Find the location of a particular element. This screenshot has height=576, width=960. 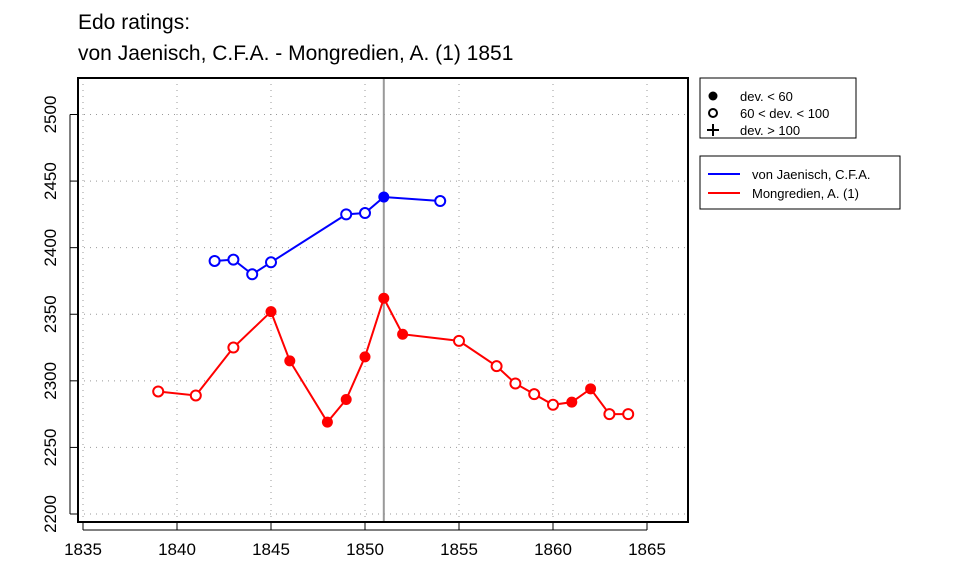

y-tick-label: 2500 is located at coordinates (50, 115).